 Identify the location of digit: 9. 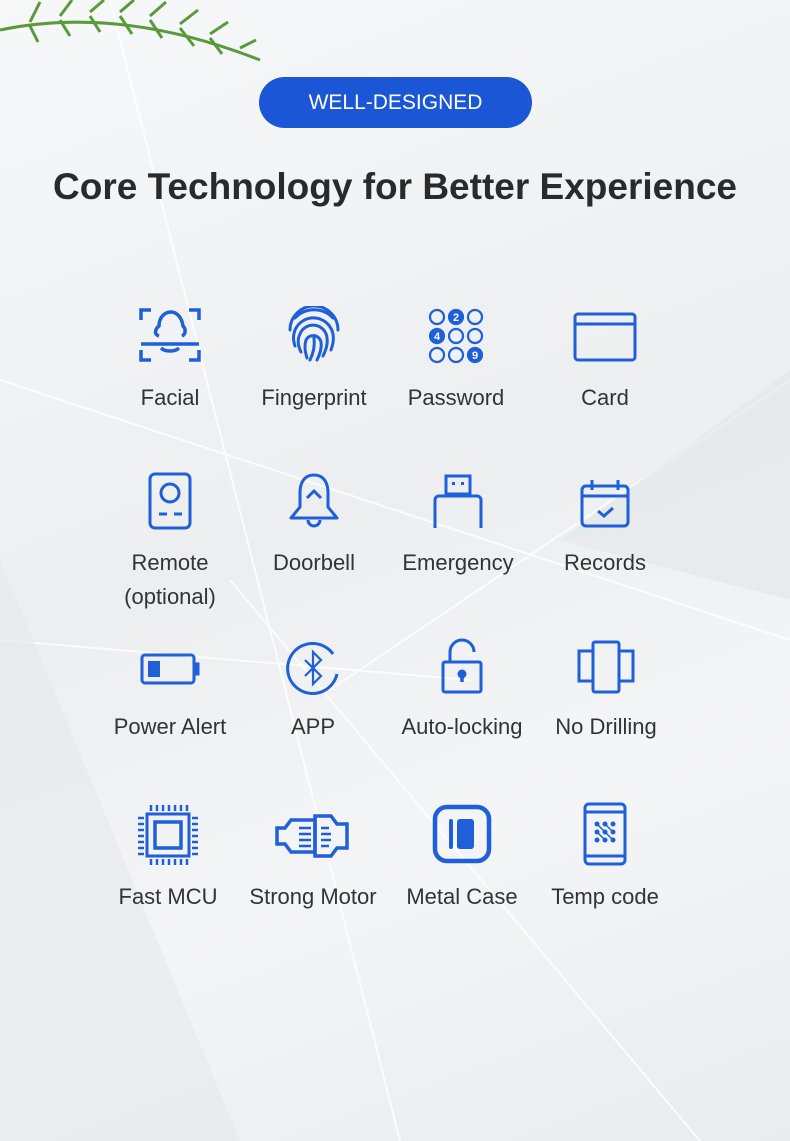
(475, 356).